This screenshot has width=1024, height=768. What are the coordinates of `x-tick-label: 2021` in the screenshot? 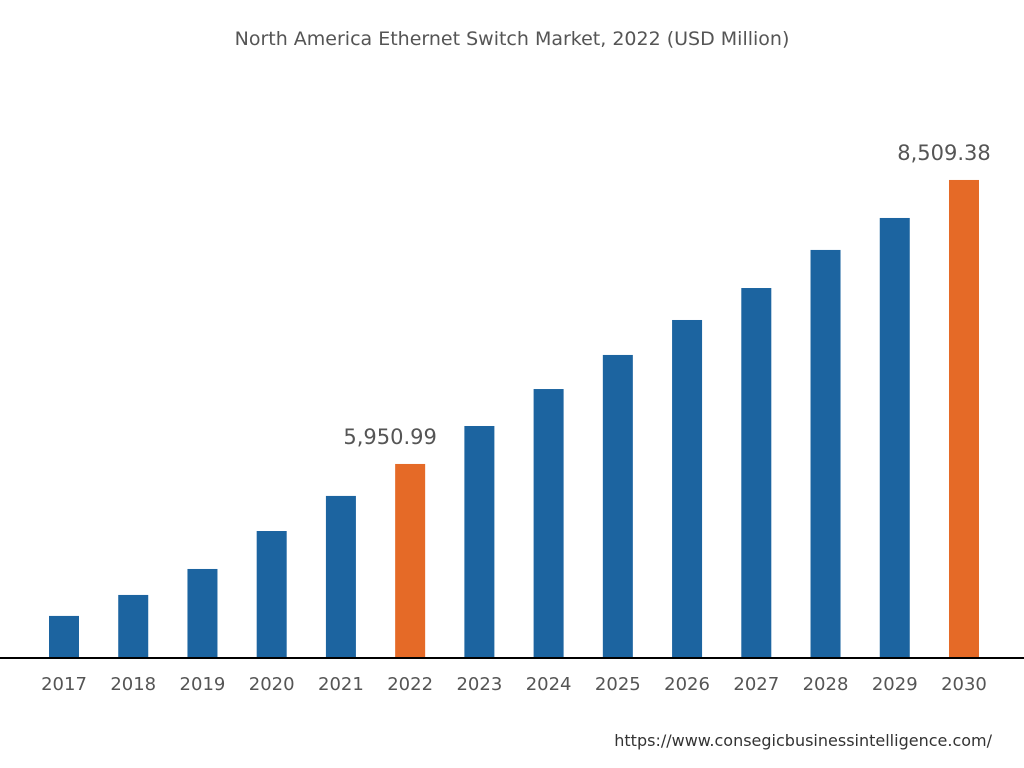 It's located at (341, 684).